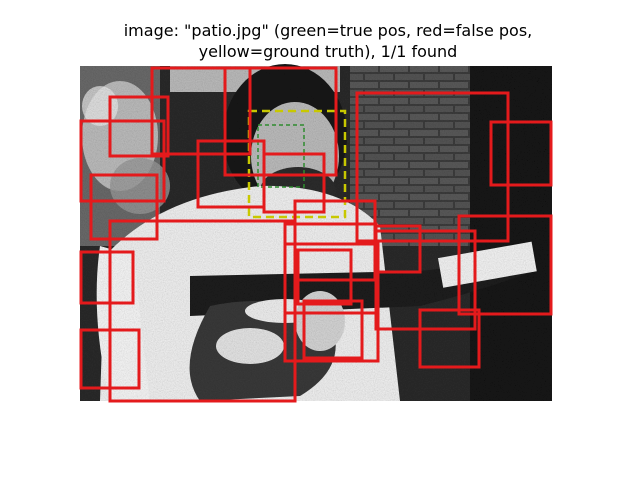 The image size is (640, 480). I want to click on ground-truth-box, so click(297, 164).